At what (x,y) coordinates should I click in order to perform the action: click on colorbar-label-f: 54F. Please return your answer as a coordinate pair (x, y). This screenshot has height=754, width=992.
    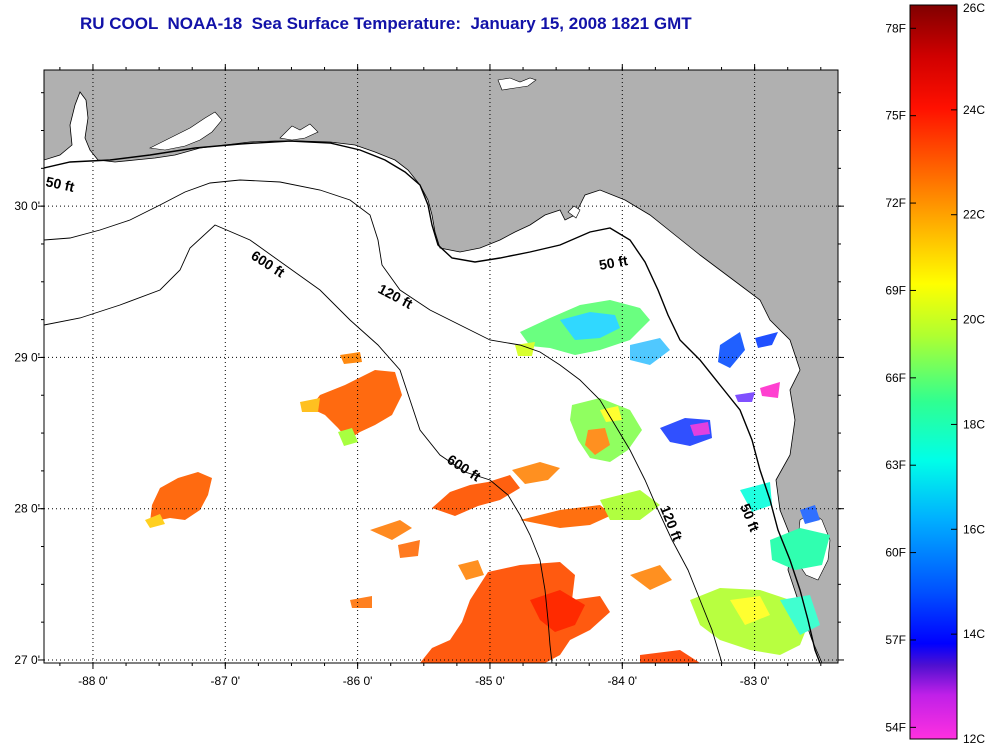
    Looking at the image, I should click on (895, 727).